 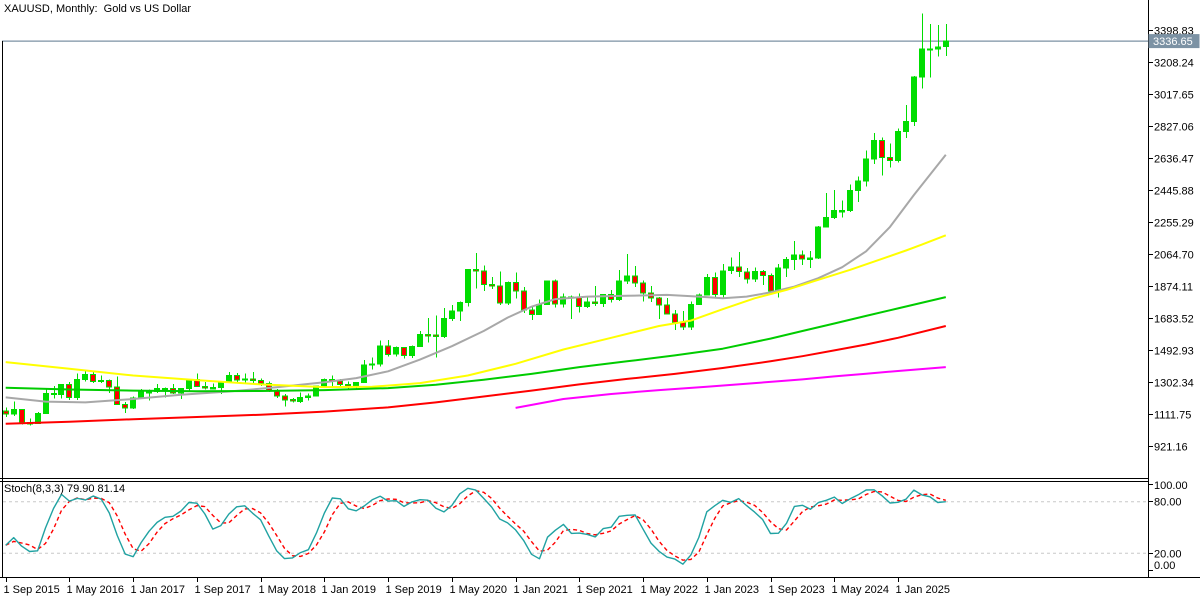 I want to click on price-tick-label: 1111.75, so click(x=1172, y=416).